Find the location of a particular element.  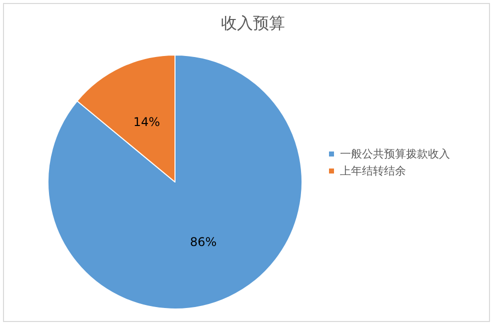

chart-title: 收入预算 is located at coordinates (253, 23).